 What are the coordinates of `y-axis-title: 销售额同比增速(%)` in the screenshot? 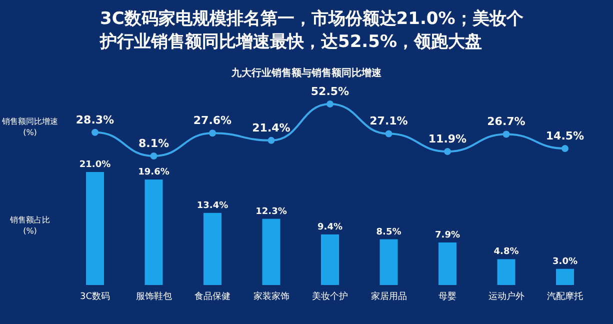 It's located at (29, 127).